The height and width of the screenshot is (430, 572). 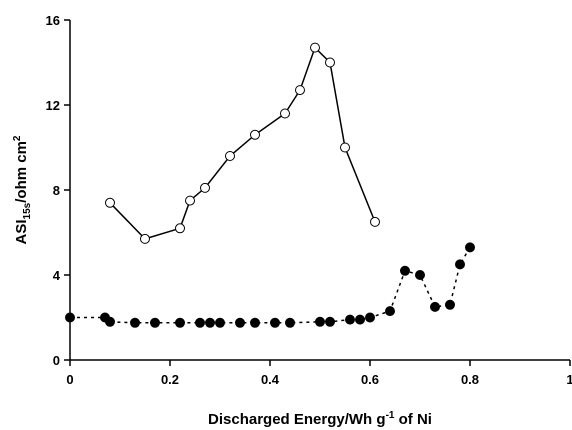 I want to click on y-tick-label: 0, so click(x=56, y=360).